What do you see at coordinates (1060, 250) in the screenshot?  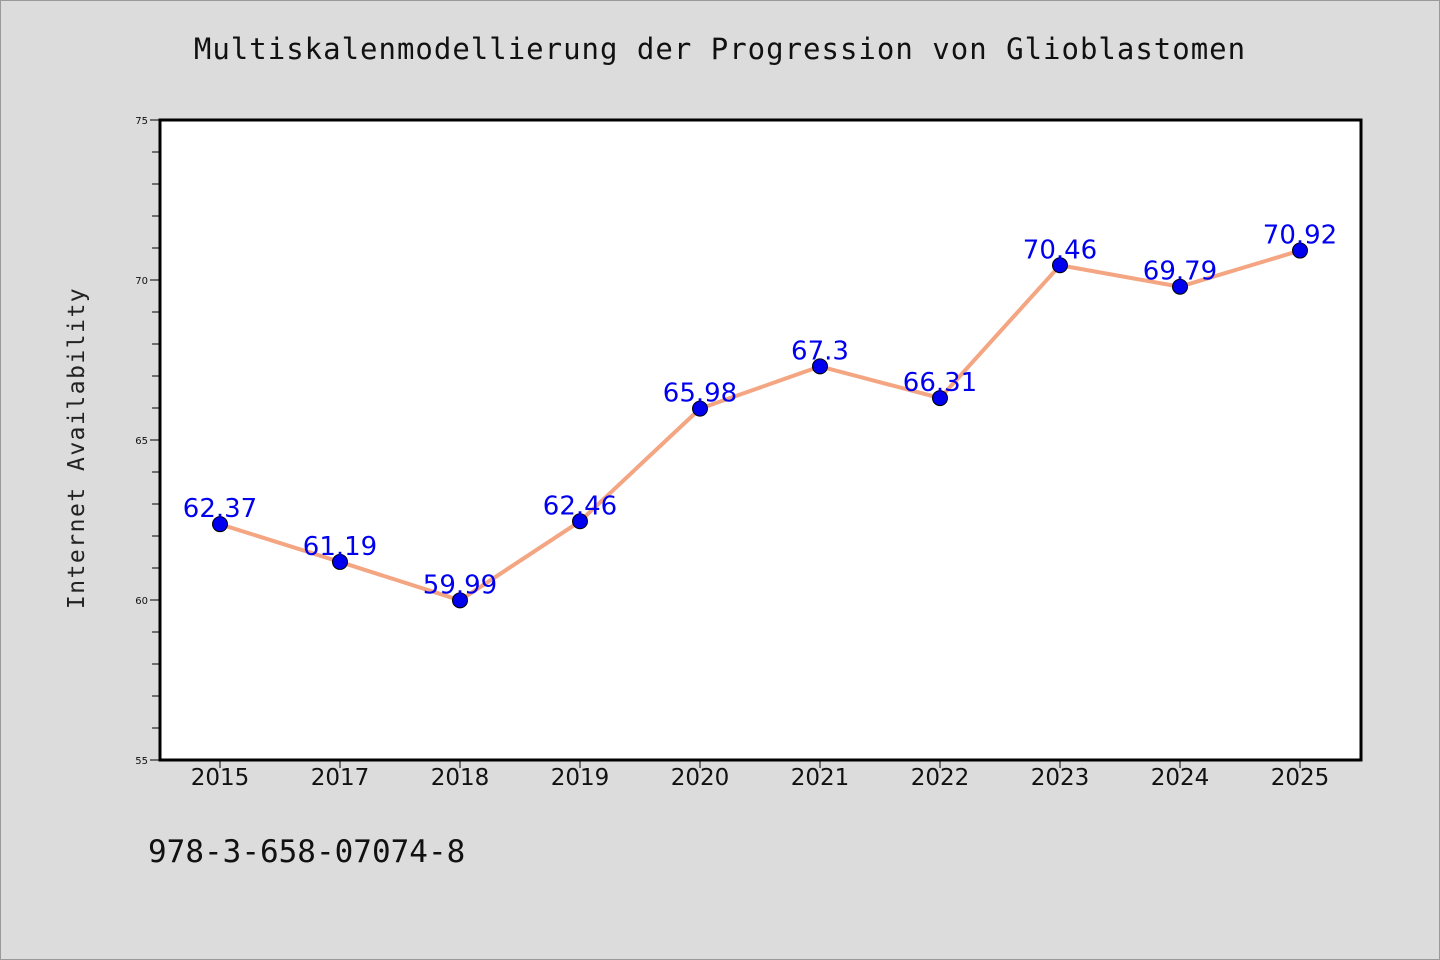 I see `data-label: 70.46` at bounding box center [1060, 250].